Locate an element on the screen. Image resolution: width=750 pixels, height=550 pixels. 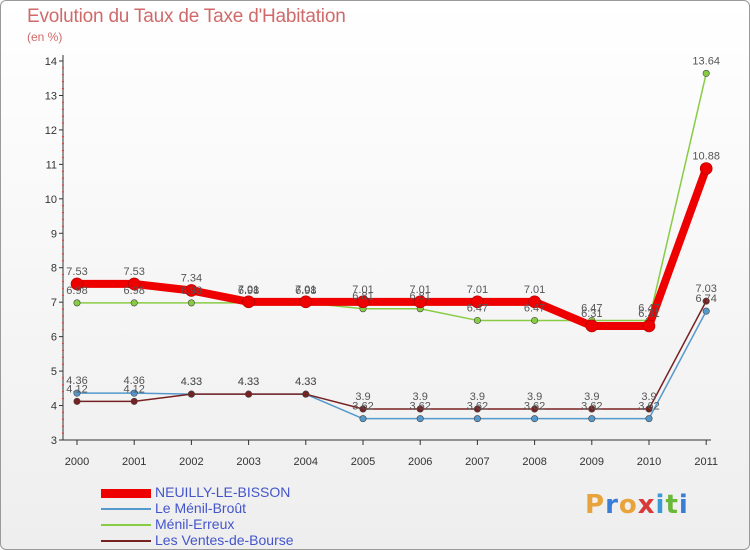
y-tick-label: 9 is located at coordinates (54, 234).